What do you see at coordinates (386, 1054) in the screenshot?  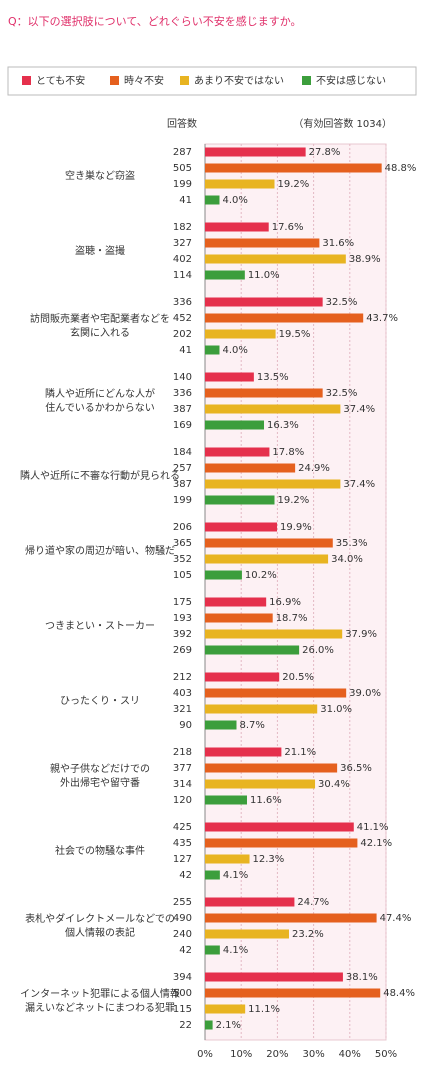 I see `x-tick-label: 50%` at bounding box center [386, 1054].